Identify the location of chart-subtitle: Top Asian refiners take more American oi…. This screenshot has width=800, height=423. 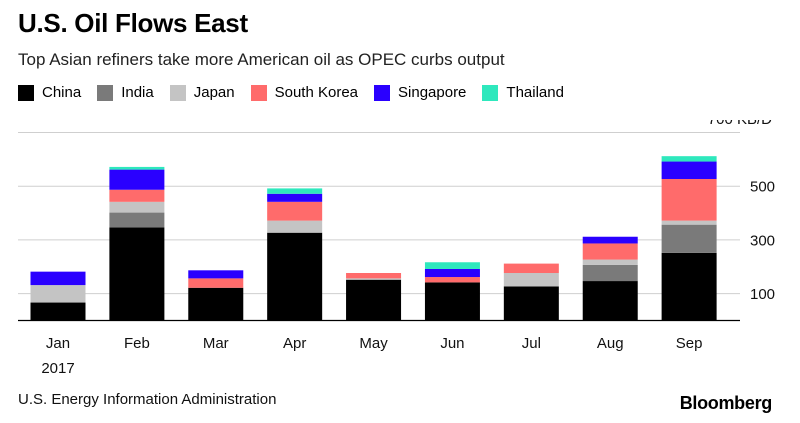
(261, 59).